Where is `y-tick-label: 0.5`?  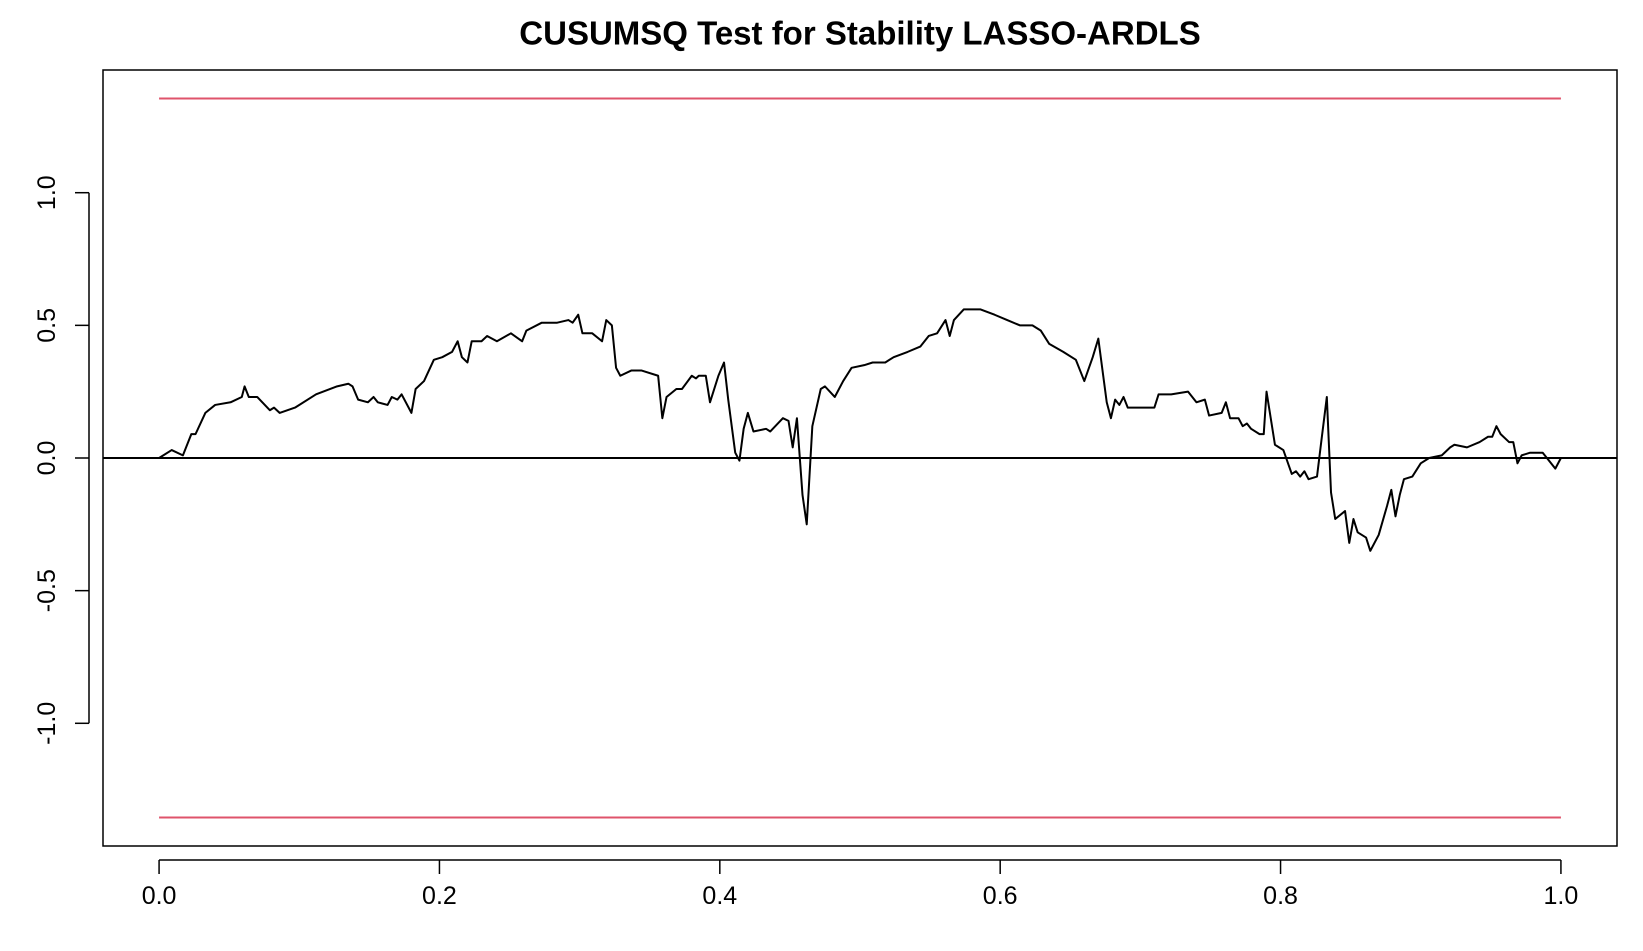 y-tick-label: 0.5 is located at coordinates (47, 325).